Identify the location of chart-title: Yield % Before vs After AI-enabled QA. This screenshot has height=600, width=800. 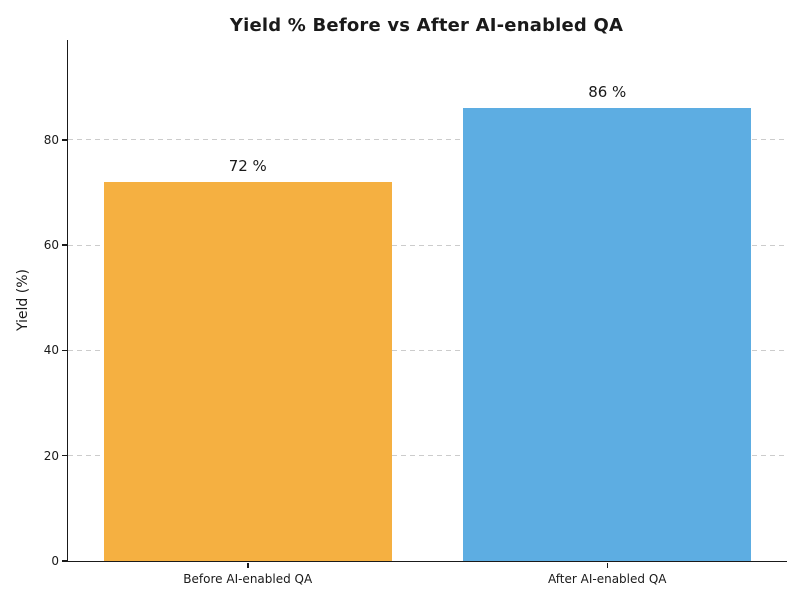
(426, 25).